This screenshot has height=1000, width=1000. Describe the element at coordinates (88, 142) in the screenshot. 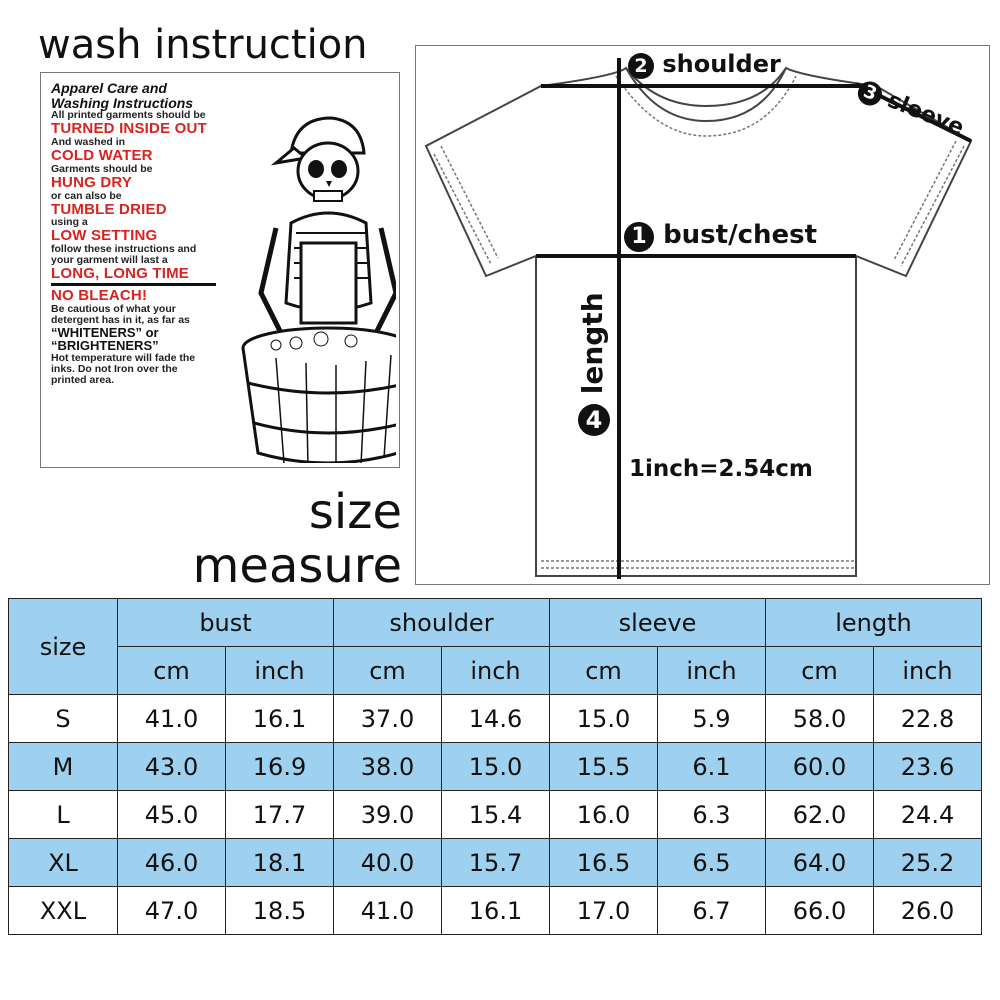

I see `care-line: And washed in` at that location.